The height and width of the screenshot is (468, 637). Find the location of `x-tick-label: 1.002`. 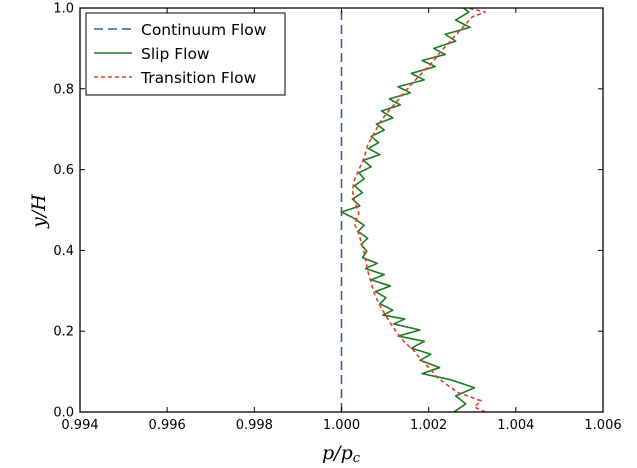

x-tick-label: 1.002 is located at coordinates (428, 425).